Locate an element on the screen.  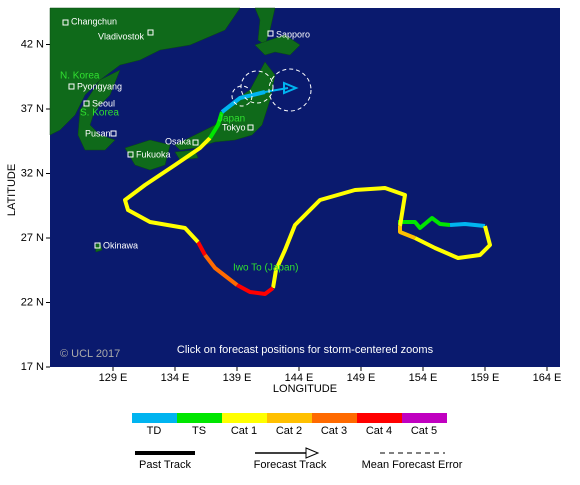
place: Vladivostok is located at coordinates (121, 36).